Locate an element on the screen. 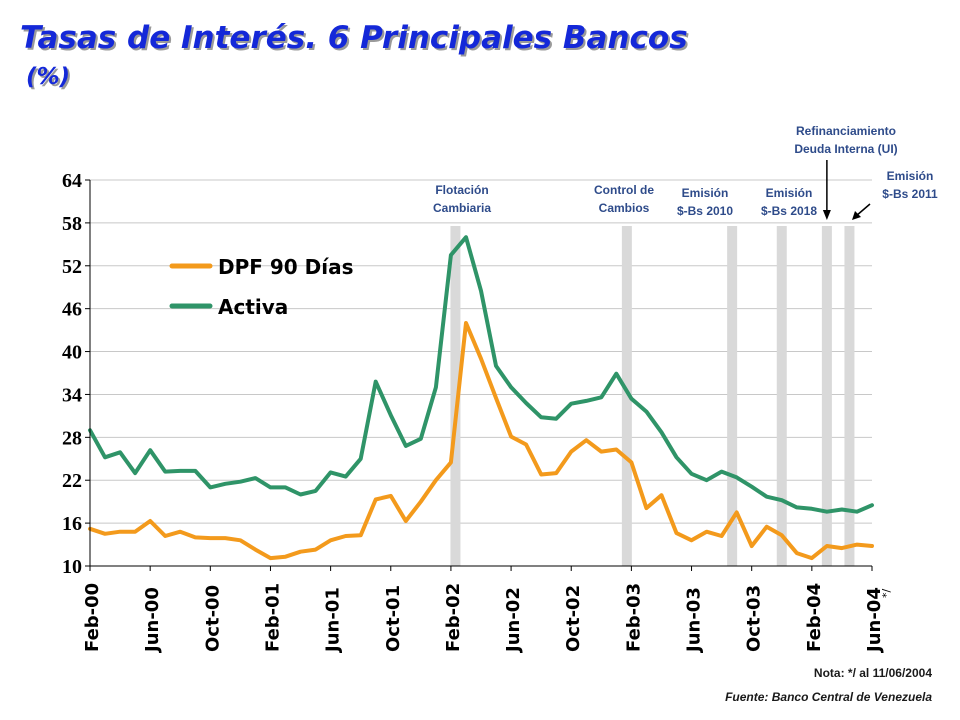 This screenshot has width=960, height=720. page-subtitle: (%) is located at coordinates (48, 77).